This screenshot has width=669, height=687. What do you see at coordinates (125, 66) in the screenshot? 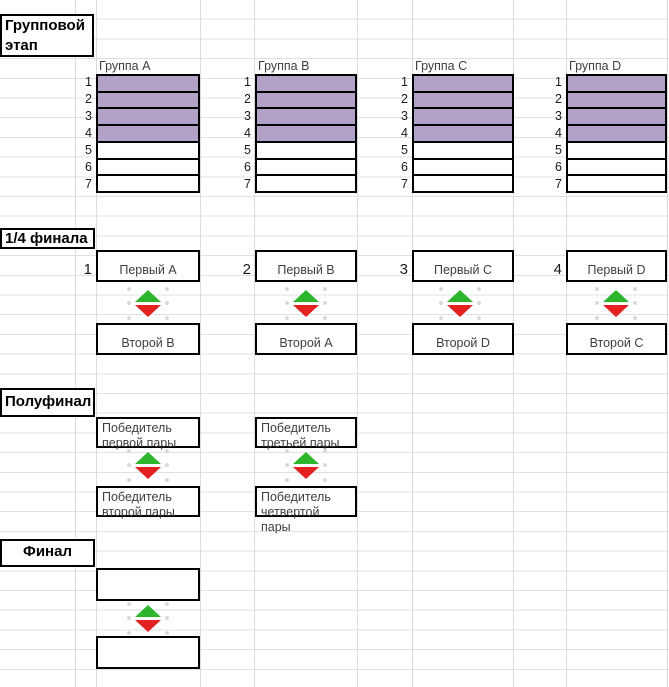
I see `group-a-label: Группа A` at bounding box center [125, 66].